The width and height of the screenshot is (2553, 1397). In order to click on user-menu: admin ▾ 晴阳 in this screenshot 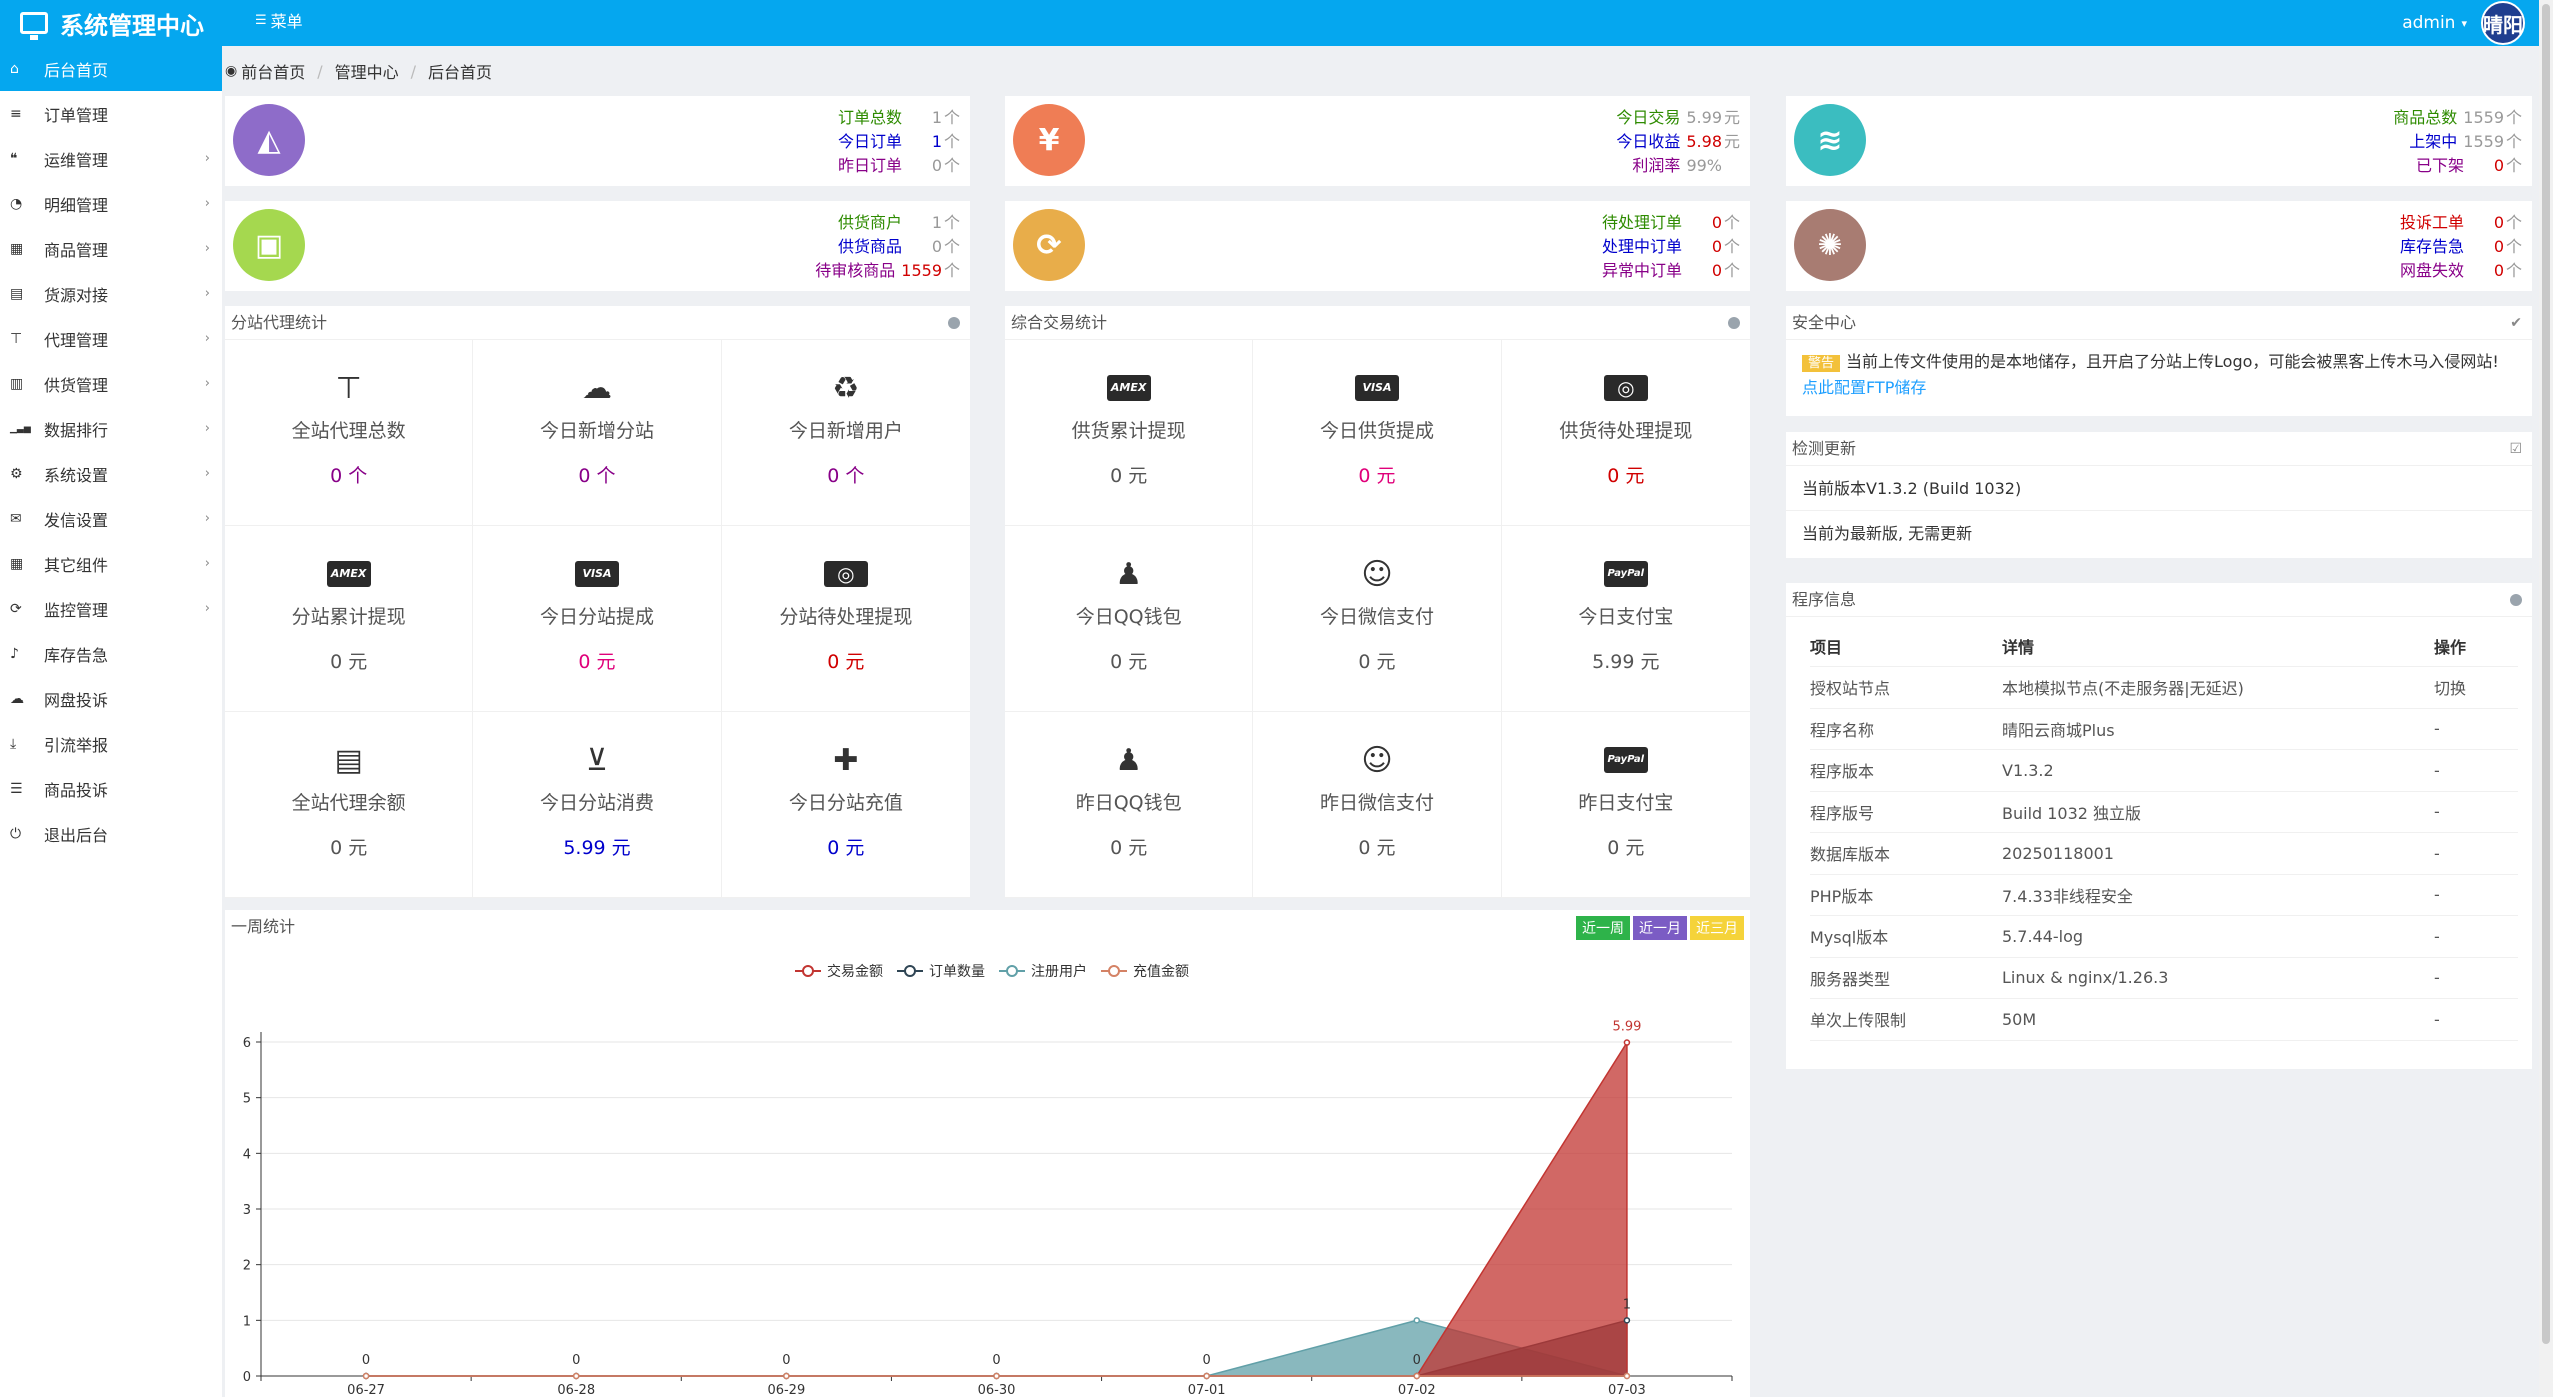, I will do `click(2463, 23)`.